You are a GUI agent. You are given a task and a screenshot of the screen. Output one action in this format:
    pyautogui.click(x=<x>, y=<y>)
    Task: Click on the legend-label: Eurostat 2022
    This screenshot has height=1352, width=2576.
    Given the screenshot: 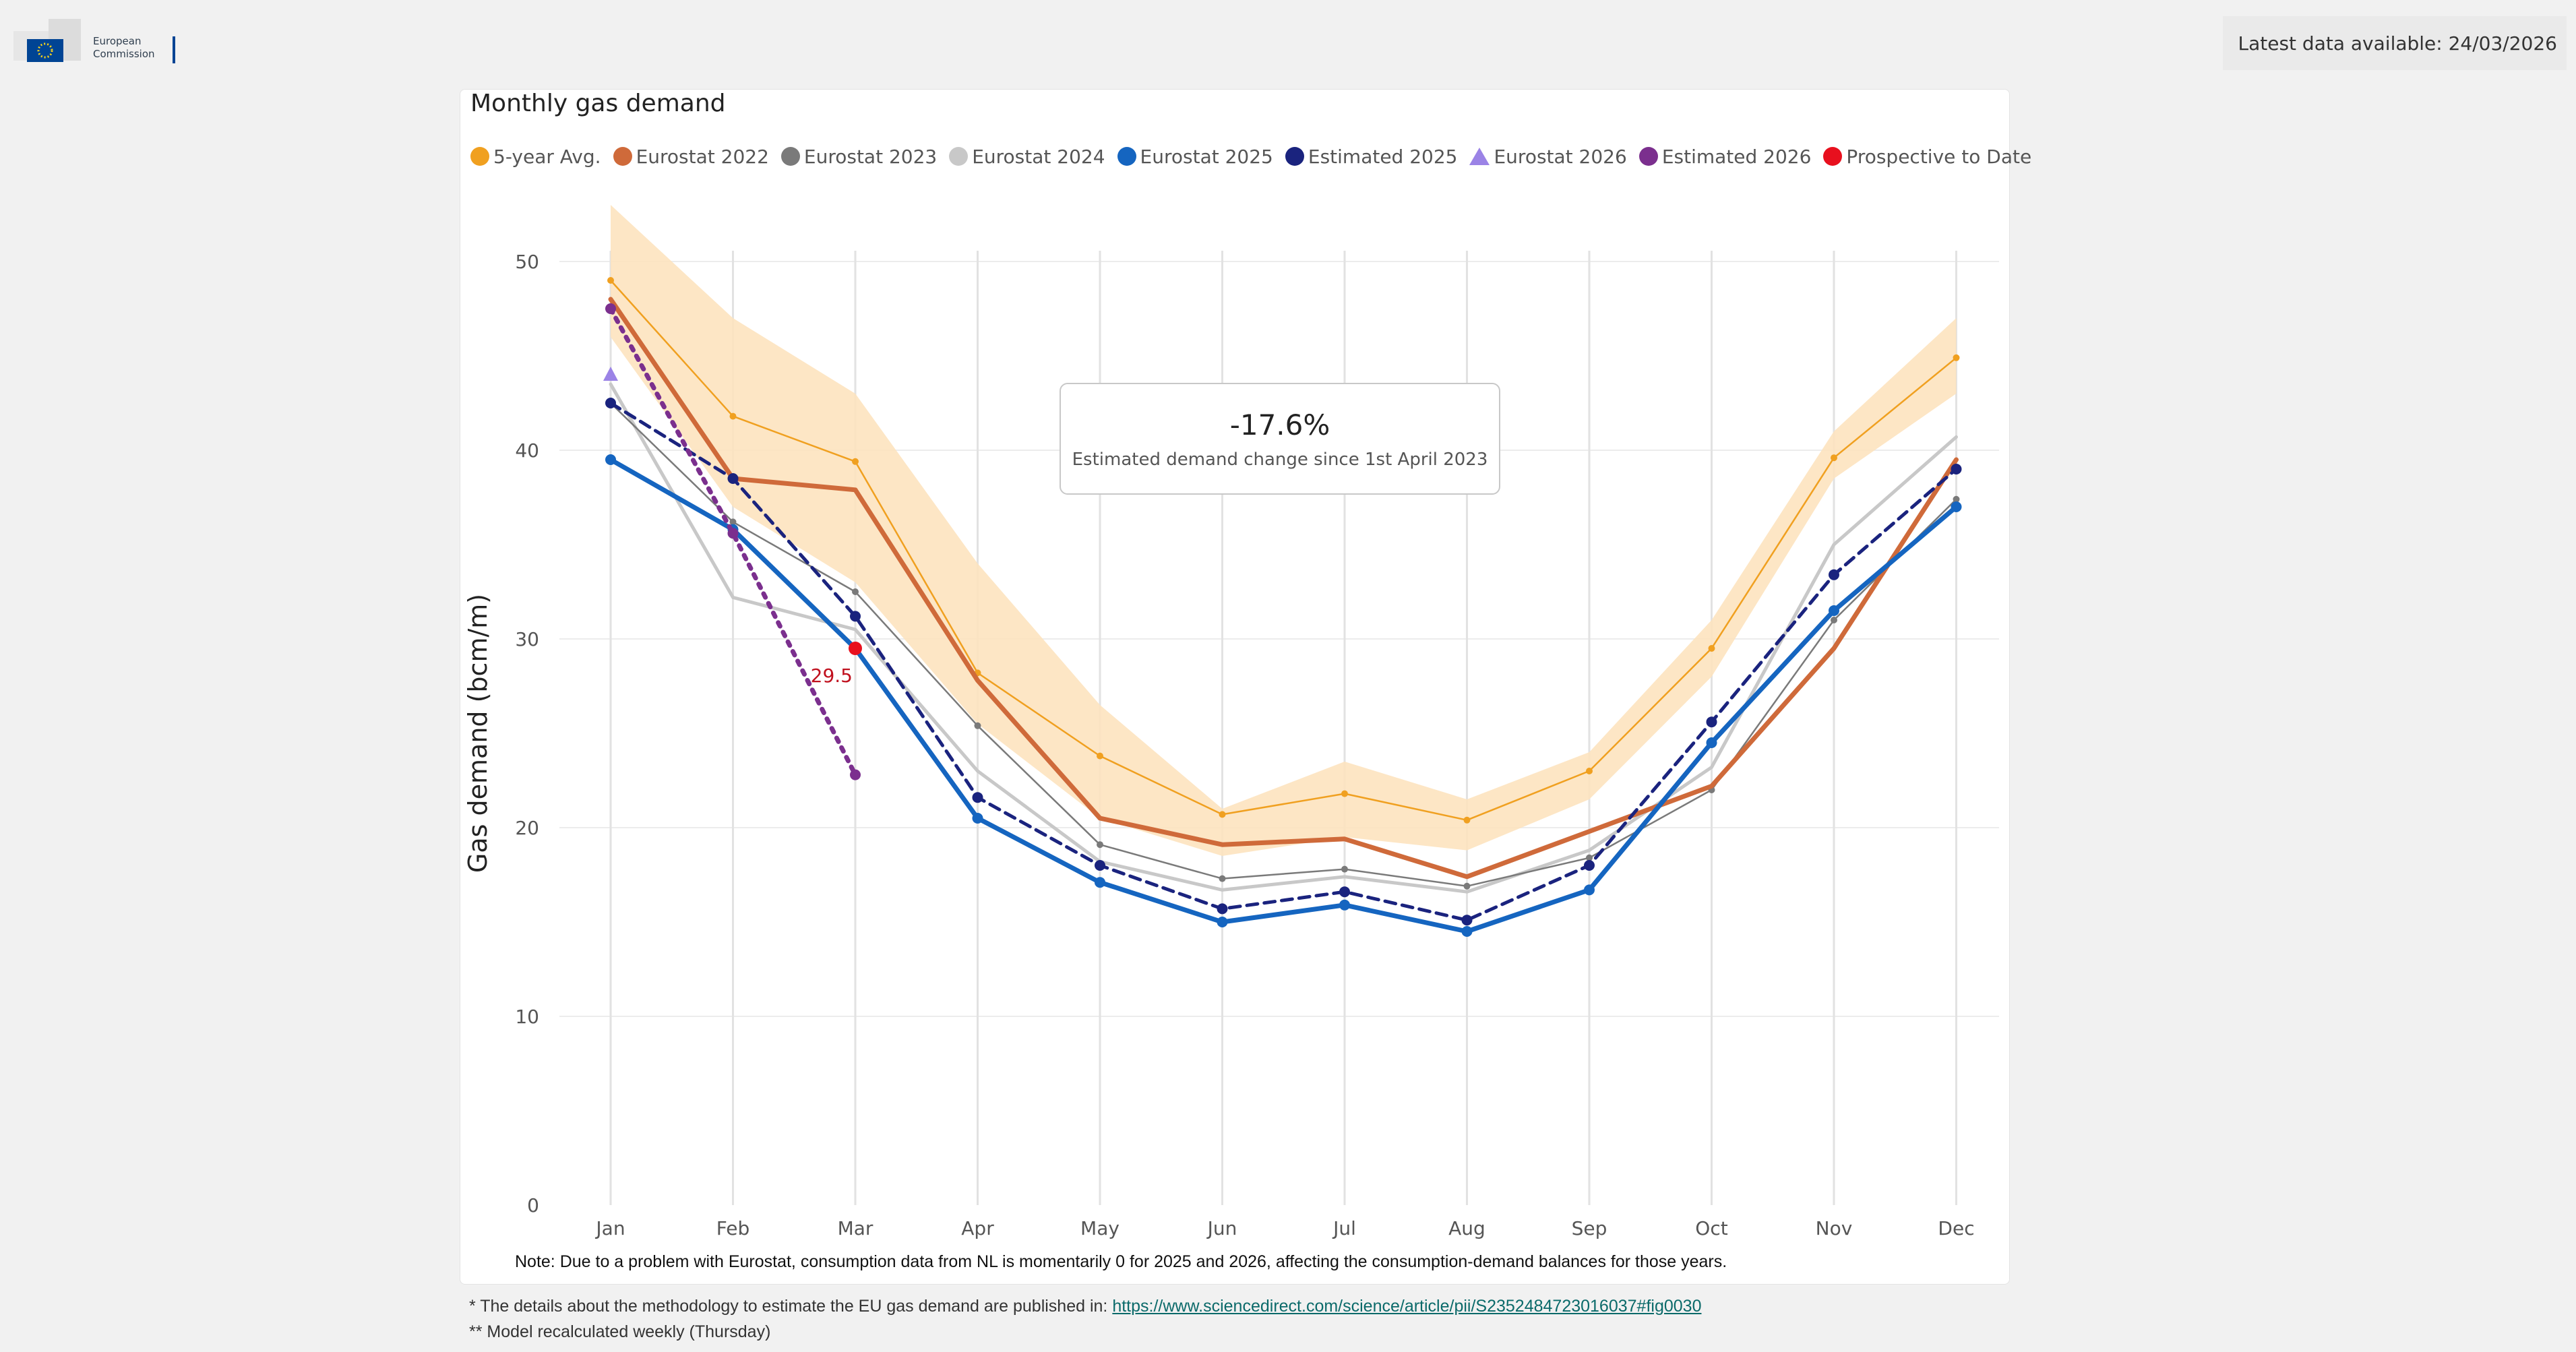 What is the action you would take?
    pyautogui.click(x=703, y=156)
    